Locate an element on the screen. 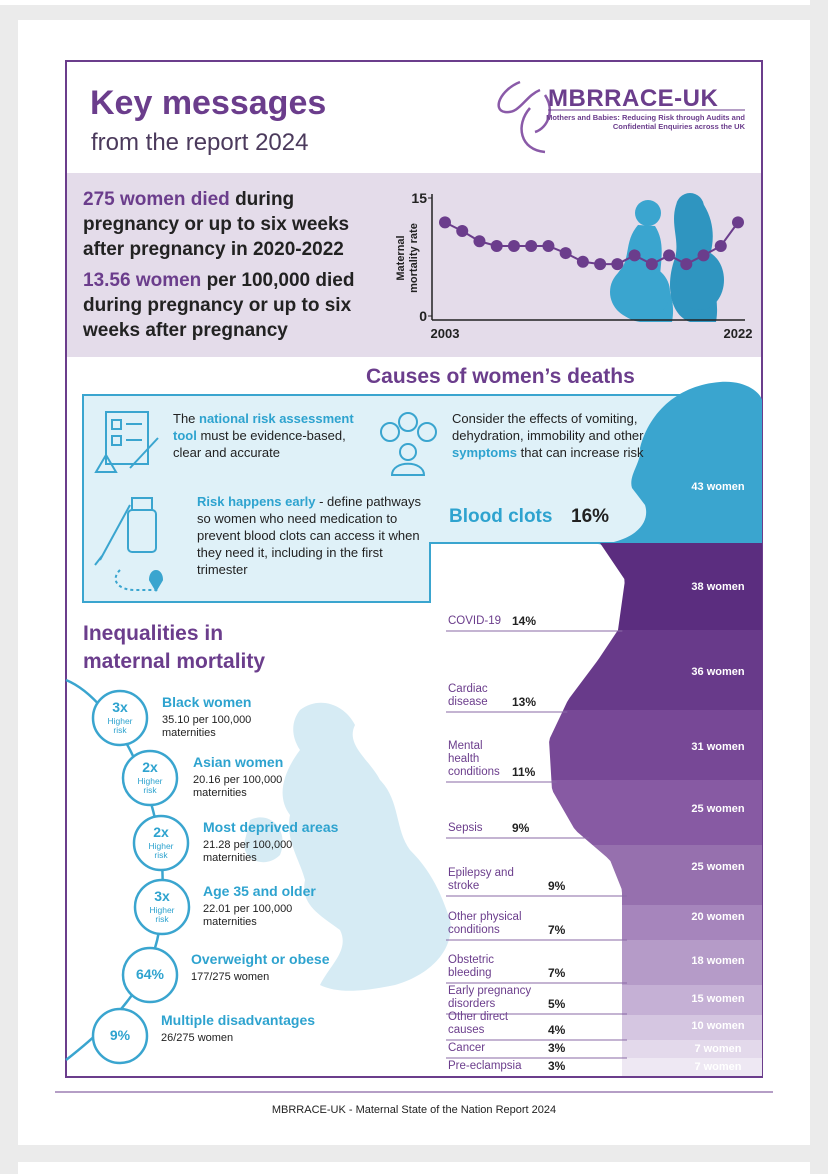 Image resolution: width=828 pixels, height=1174 pixels. cause-women: 38 women is located at coordinates (718, 587).